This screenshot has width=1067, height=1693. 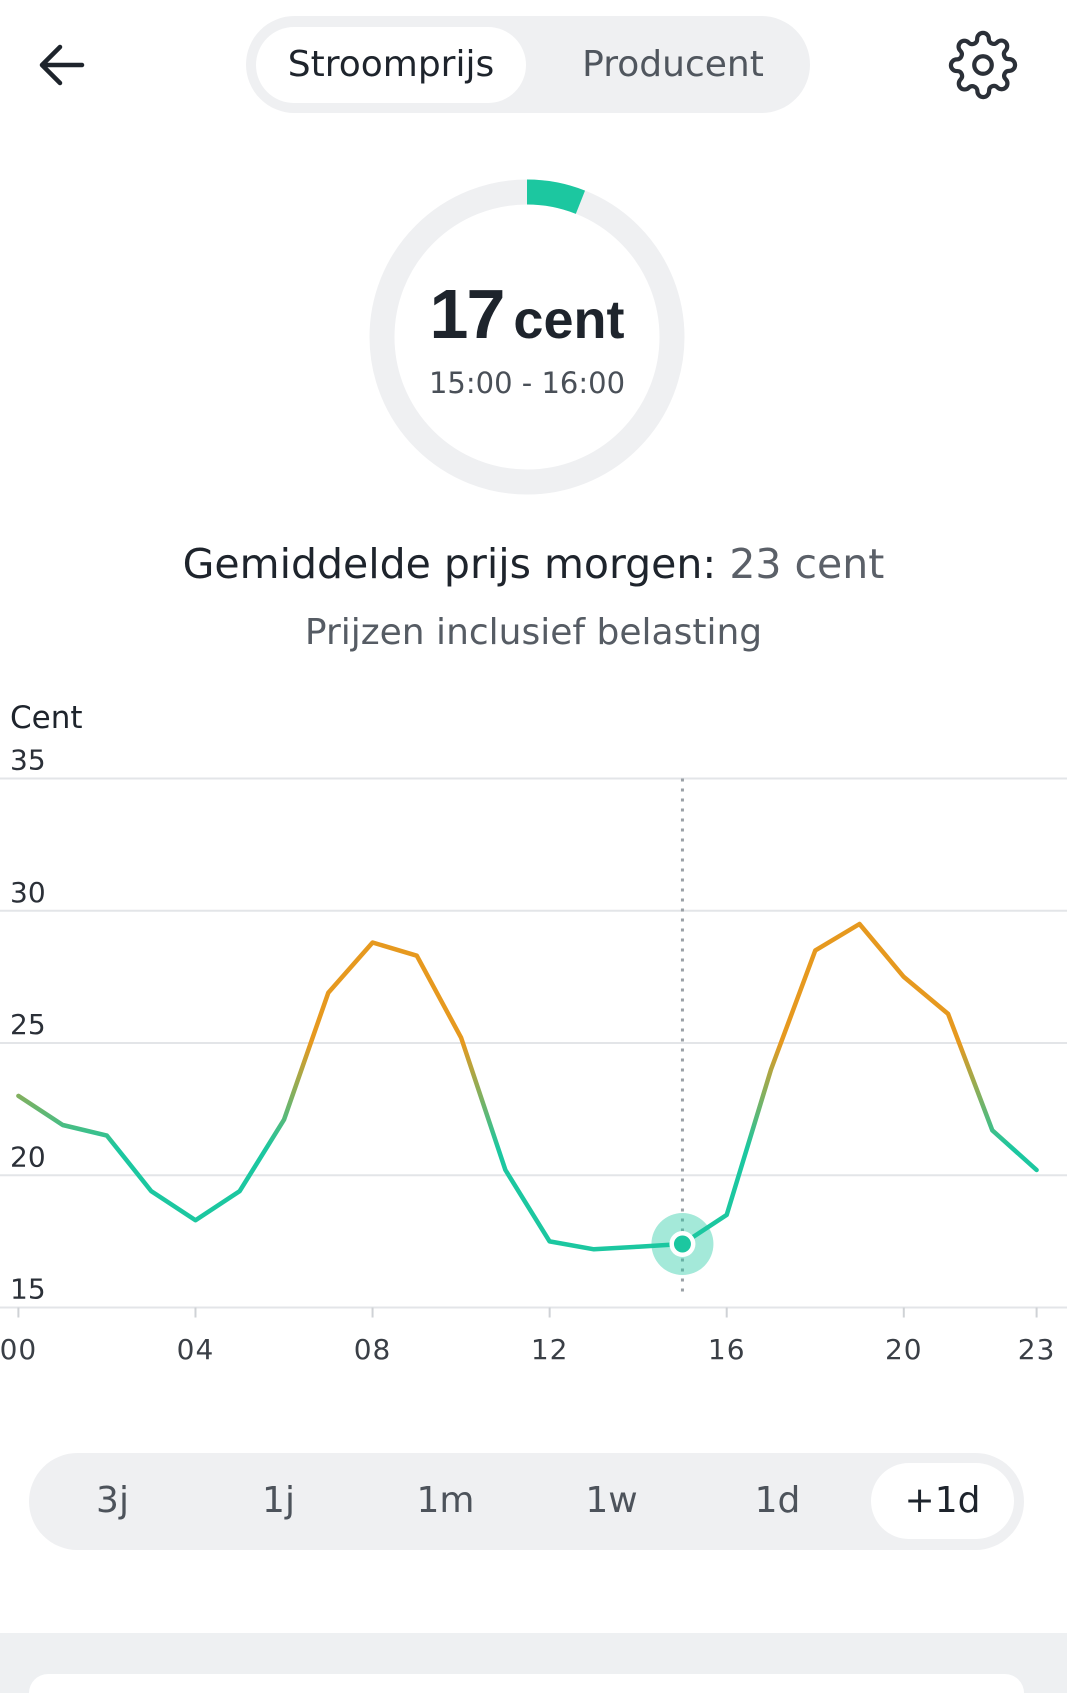 What do you see at coordinates (528, 64) in the screenshot?
I see `view-tabs: Stroomprijs Producent` at bounding box center [528, 64].